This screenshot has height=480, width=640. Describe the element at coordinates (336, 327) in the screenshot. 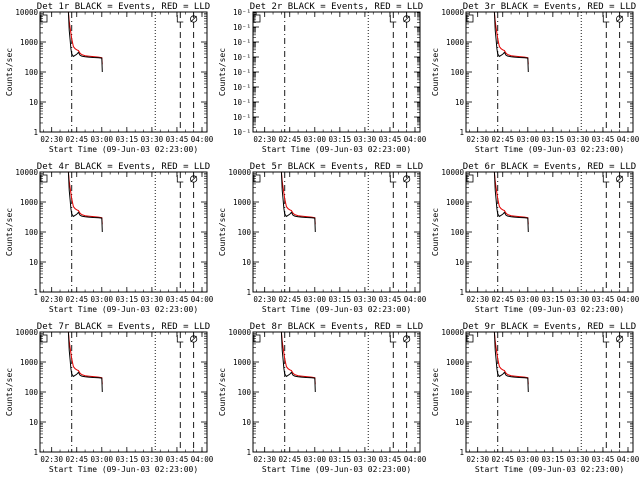

I see `panel-title: Det 8r BLACK = Events, RED = LLD` at that location.